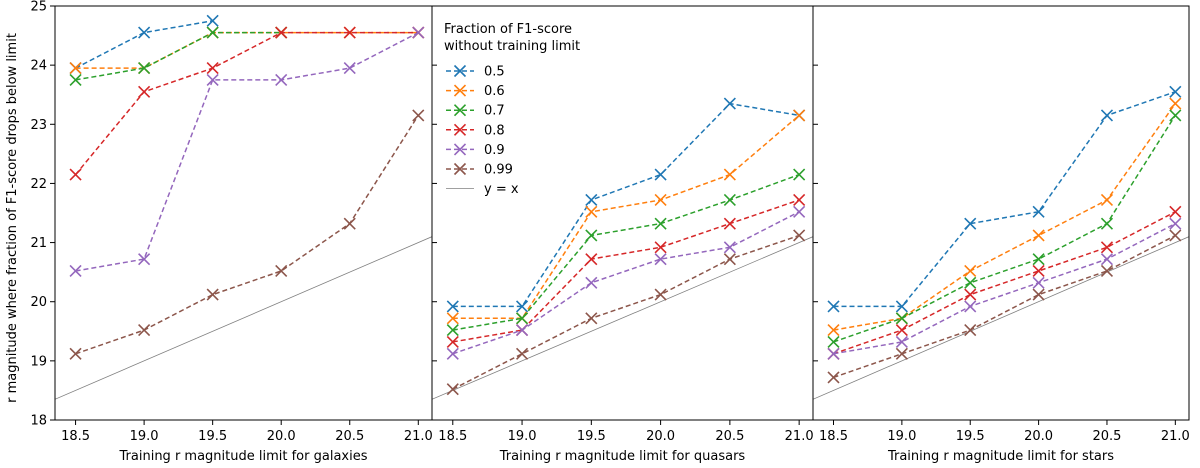  What do you see at coordinates (660, 436) in the screenshot?
I see `x-tick-label: 20.0` at bounding box center [660, 436].